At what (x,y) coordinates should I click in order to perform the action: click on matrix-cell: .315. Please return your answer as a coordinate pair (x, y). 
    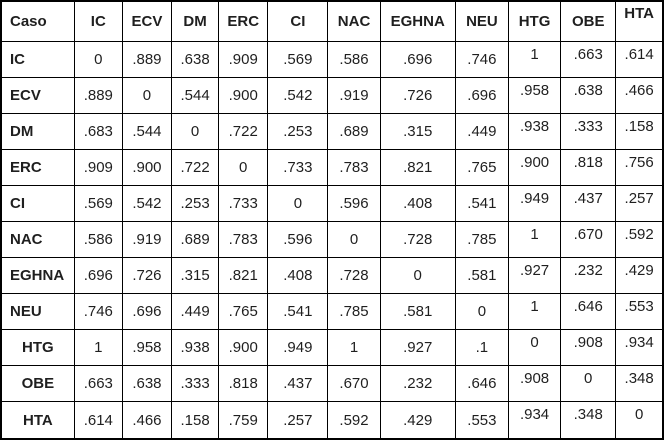
    Looking at the image, I should click on (195, 276).